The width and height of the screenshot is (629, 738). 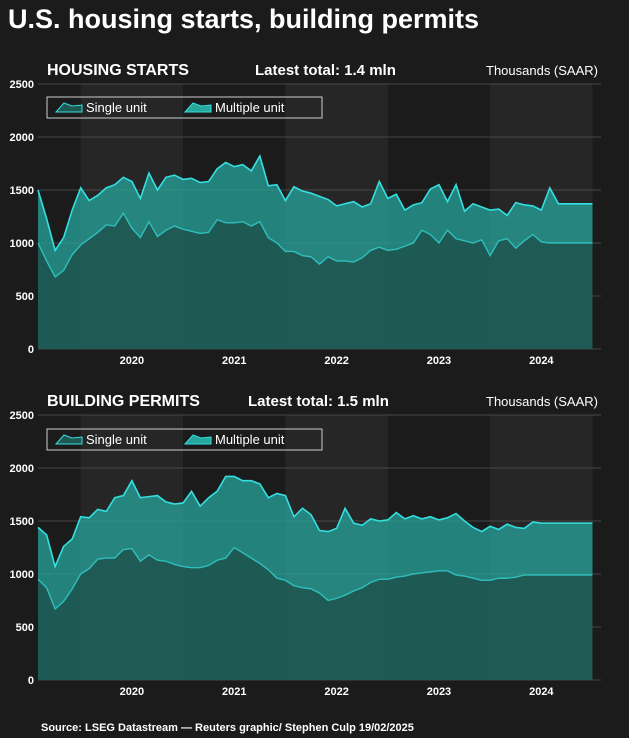 I want to click on panel-title: BUILDING PERMITS, so click(x=123, y=401).